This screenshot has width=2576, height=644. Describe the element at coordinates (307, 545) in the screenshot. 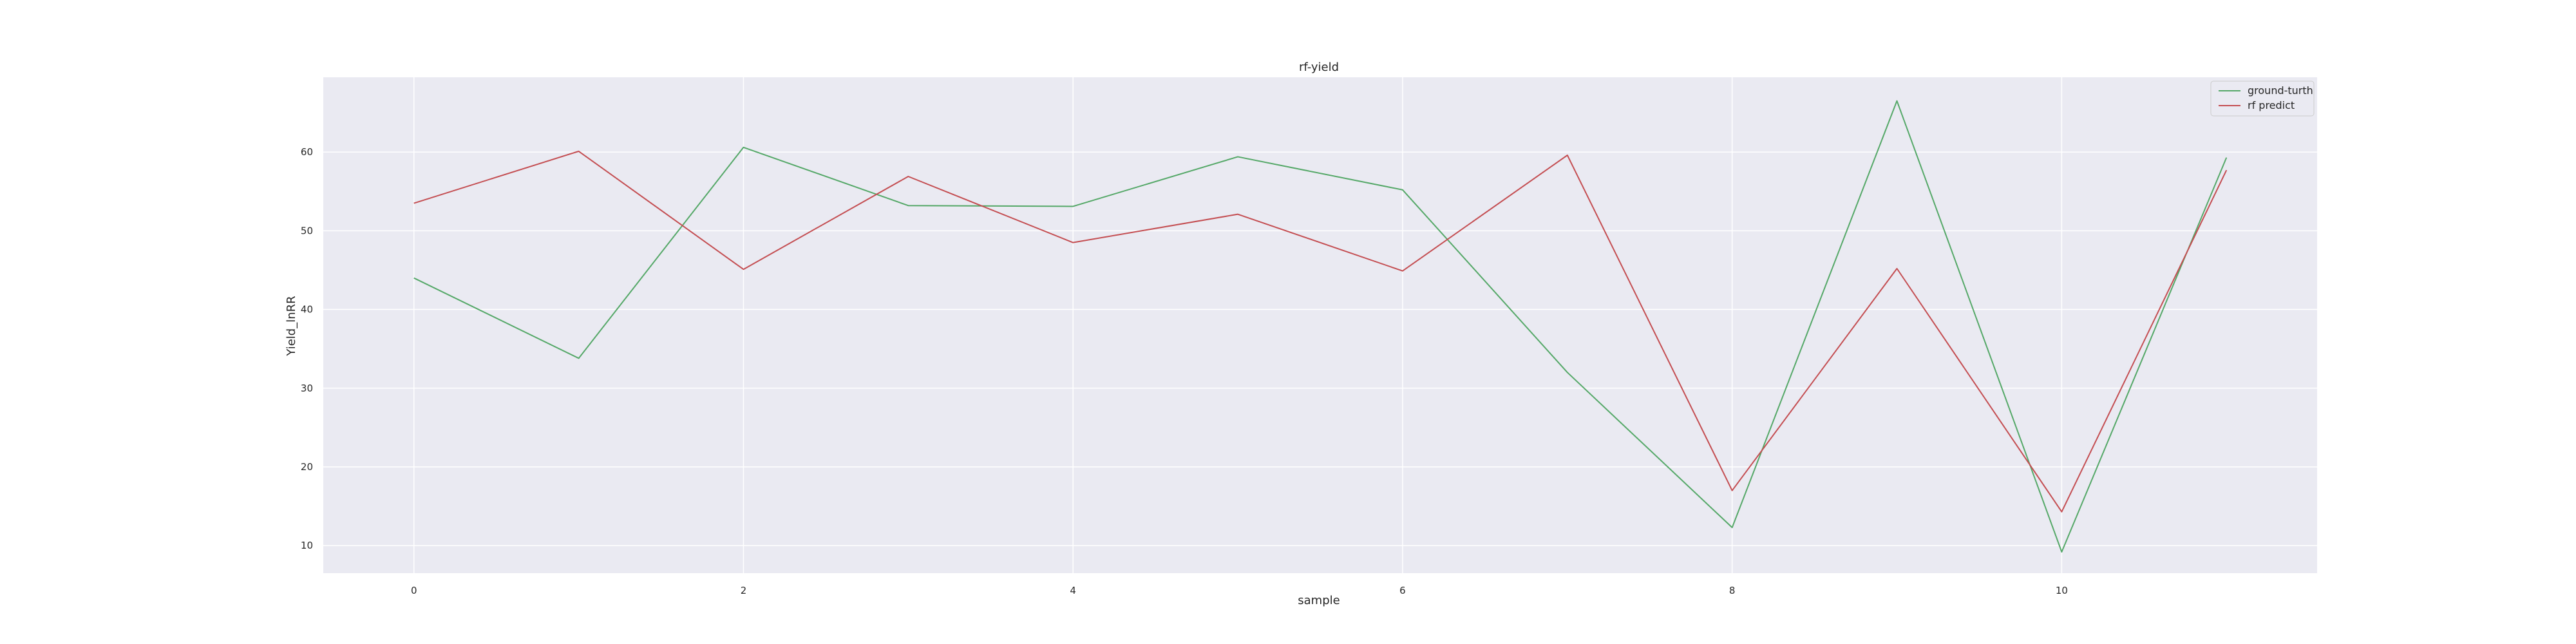

I see `y-tick-label: 10` at that location.